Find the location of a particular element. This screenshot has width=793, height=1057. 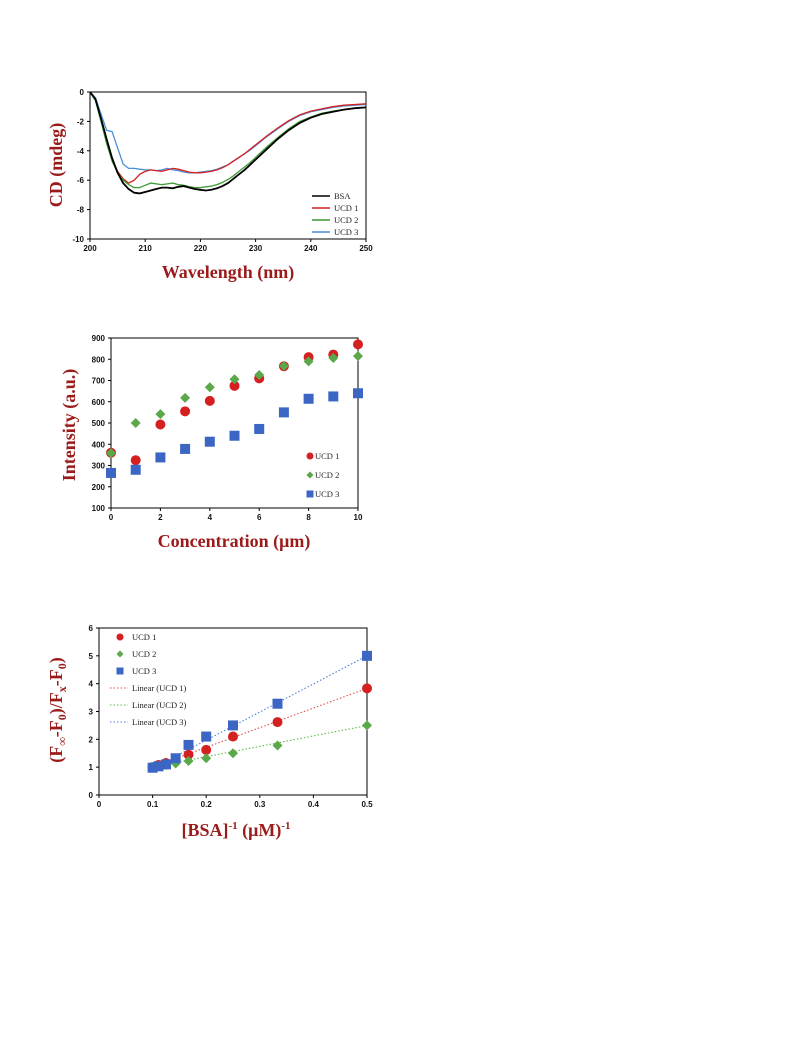

reciprocal-x-tick-label: 0.2 is located at coordinates (207, 804).